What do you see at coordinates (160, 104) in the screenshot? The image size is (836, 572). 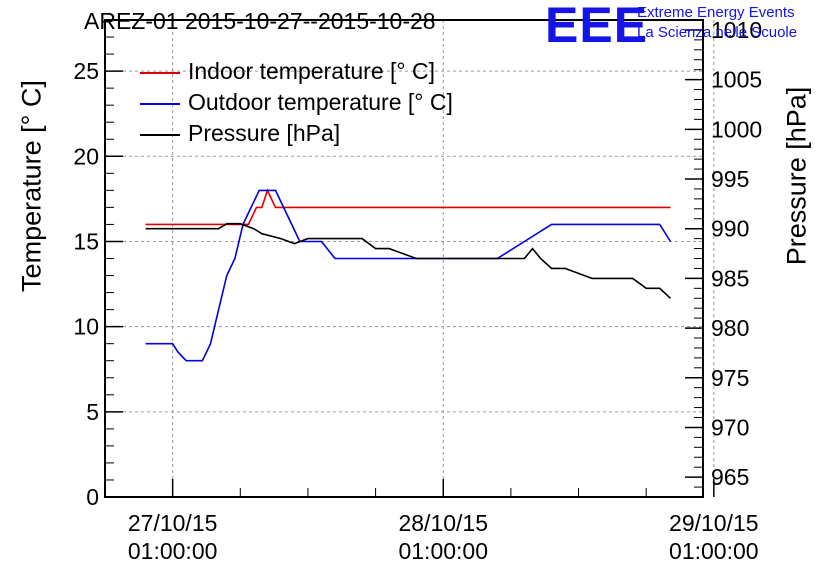 I see `legend-swatch-outdoor` at bounding box center [160, 104].